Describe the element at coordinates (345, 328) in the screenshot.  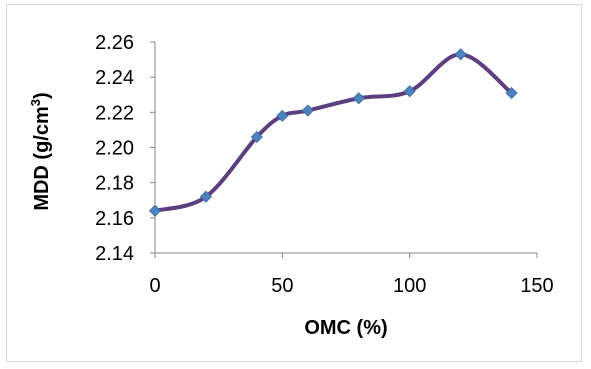
I see `x-axis-title: OMC (%)` at that location.